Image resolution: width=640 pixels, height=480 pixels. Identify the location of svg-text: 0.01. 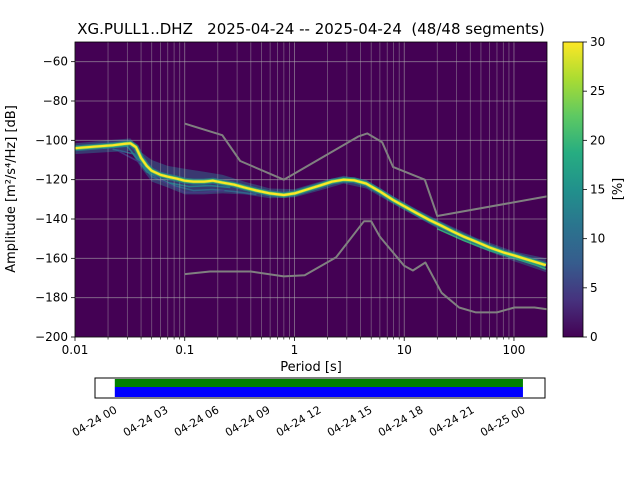
(75, 350).